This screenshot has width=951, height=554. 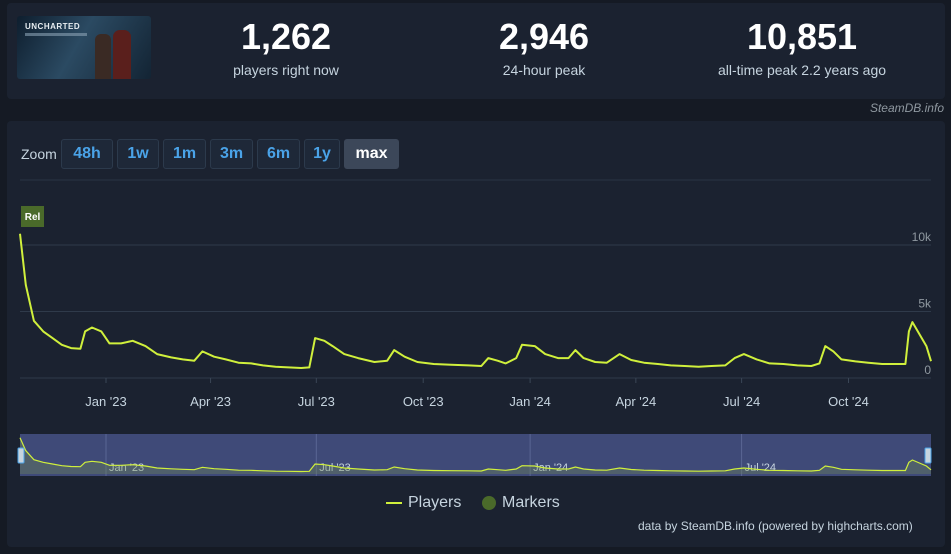 I want to click on zoom-48h-button: 48h, so click(x=87, y=154).